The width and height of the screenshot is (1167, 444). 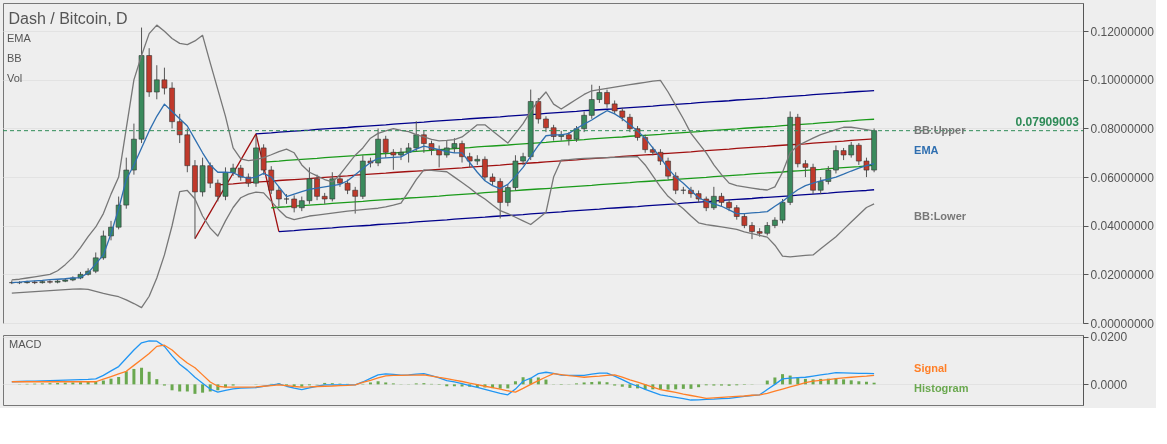 What do you see at coordinates (940, 129) in the screenshot?
I see `text: BB:Upper` at bounding box center [940, 129].